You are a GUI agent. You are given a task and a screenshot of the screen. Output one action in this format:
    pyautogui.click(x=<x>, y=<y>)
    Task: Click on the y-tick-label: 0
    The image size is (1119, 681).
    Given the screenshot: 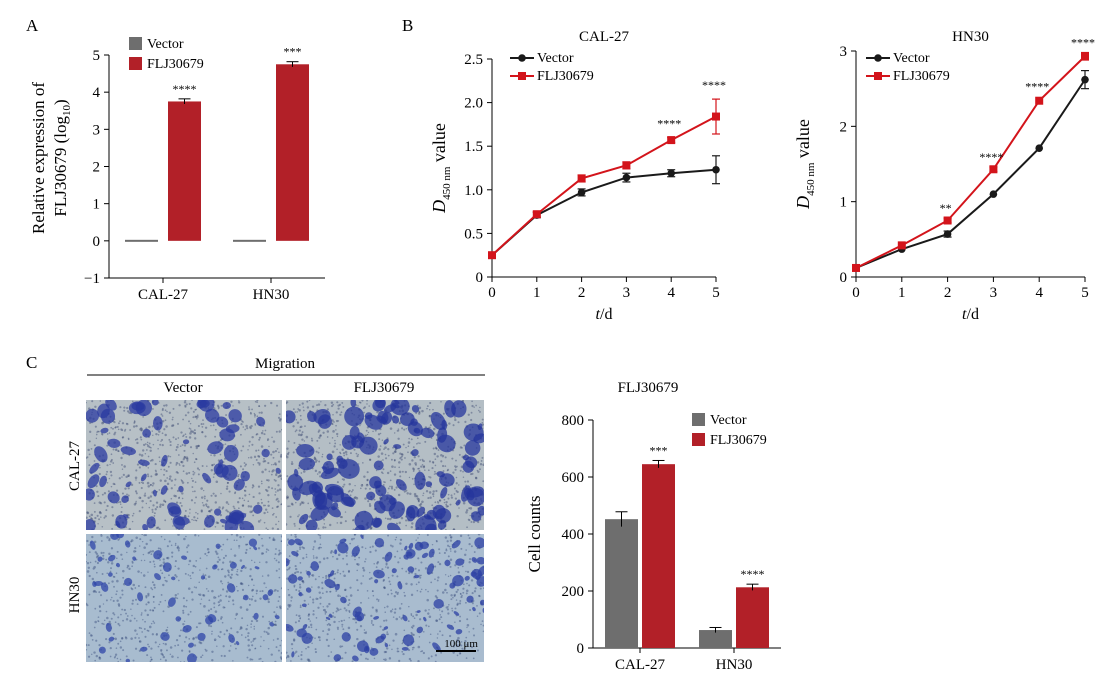 What is the action you would take?
    pyautogui.click(x=844, y=278)
    